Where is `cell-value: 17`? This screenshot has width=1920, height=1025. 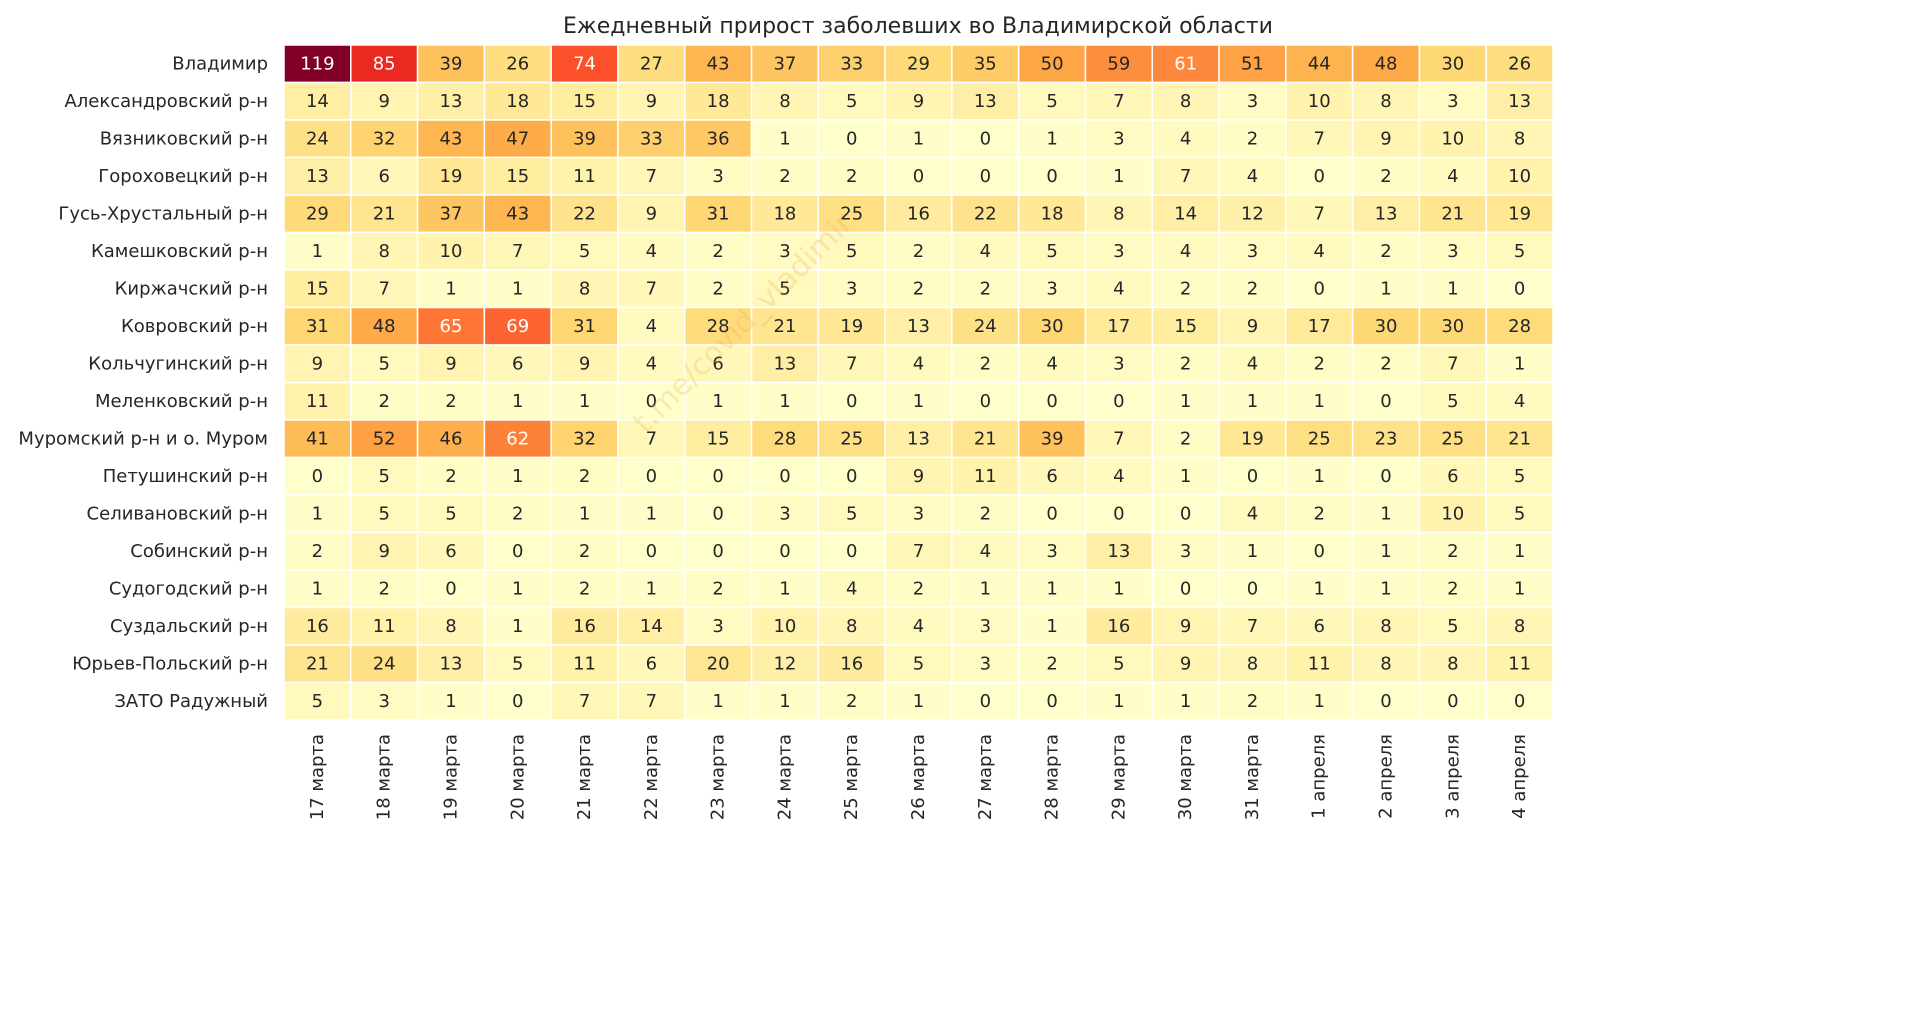 cell-value: 17 is located at coordinates (1319, 326).